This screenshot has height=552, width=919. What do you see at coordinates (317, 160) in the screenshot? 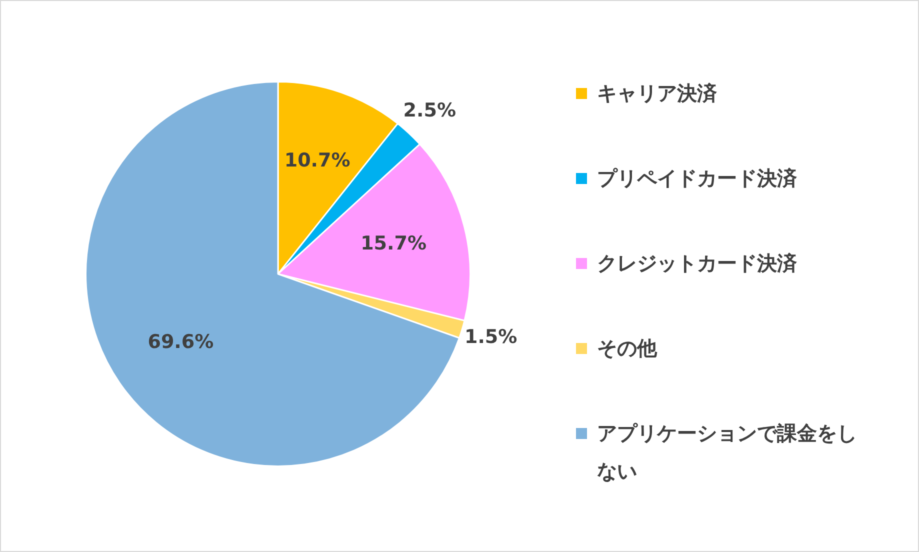
I see `data-label: 10.7%` at bounding box center [317, 160].